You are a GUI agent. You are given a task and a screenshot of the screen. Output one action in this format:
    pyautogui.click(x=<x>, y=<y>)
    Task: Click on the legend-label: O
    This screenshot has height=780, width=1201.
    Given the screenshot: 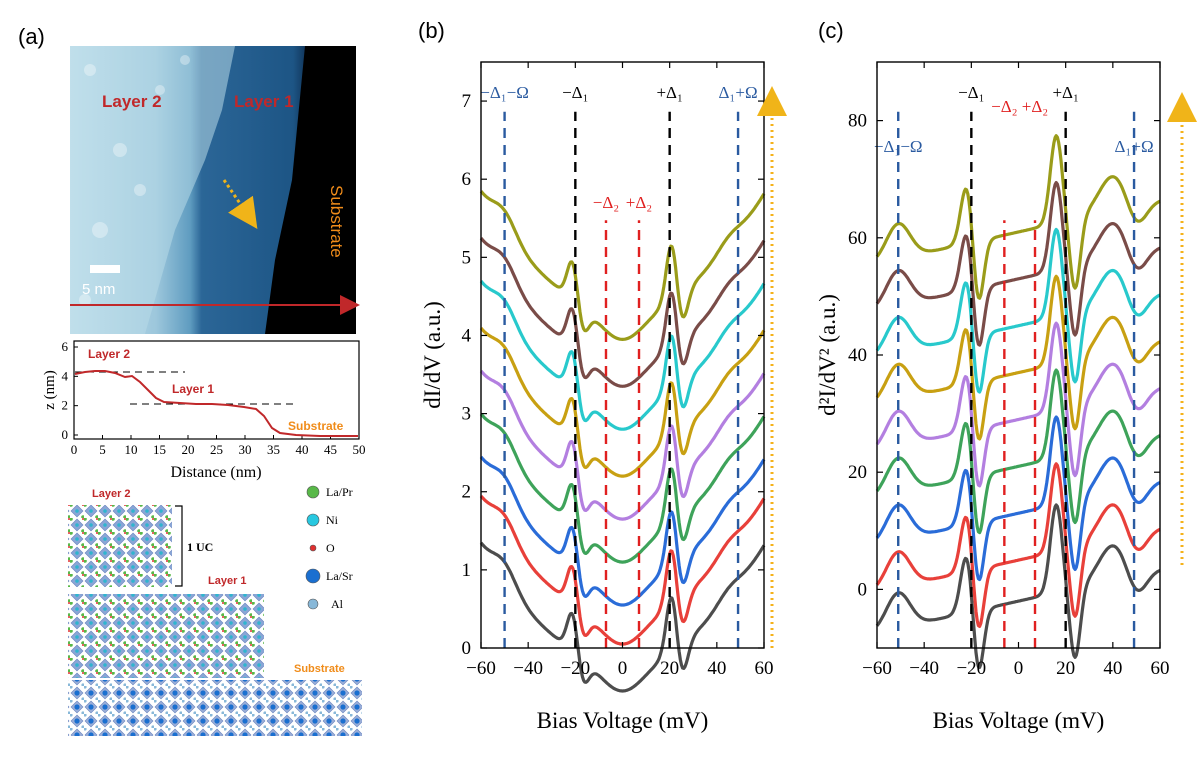 What is the action you would take?
    pyautogui.click(x=330, y=548)
    